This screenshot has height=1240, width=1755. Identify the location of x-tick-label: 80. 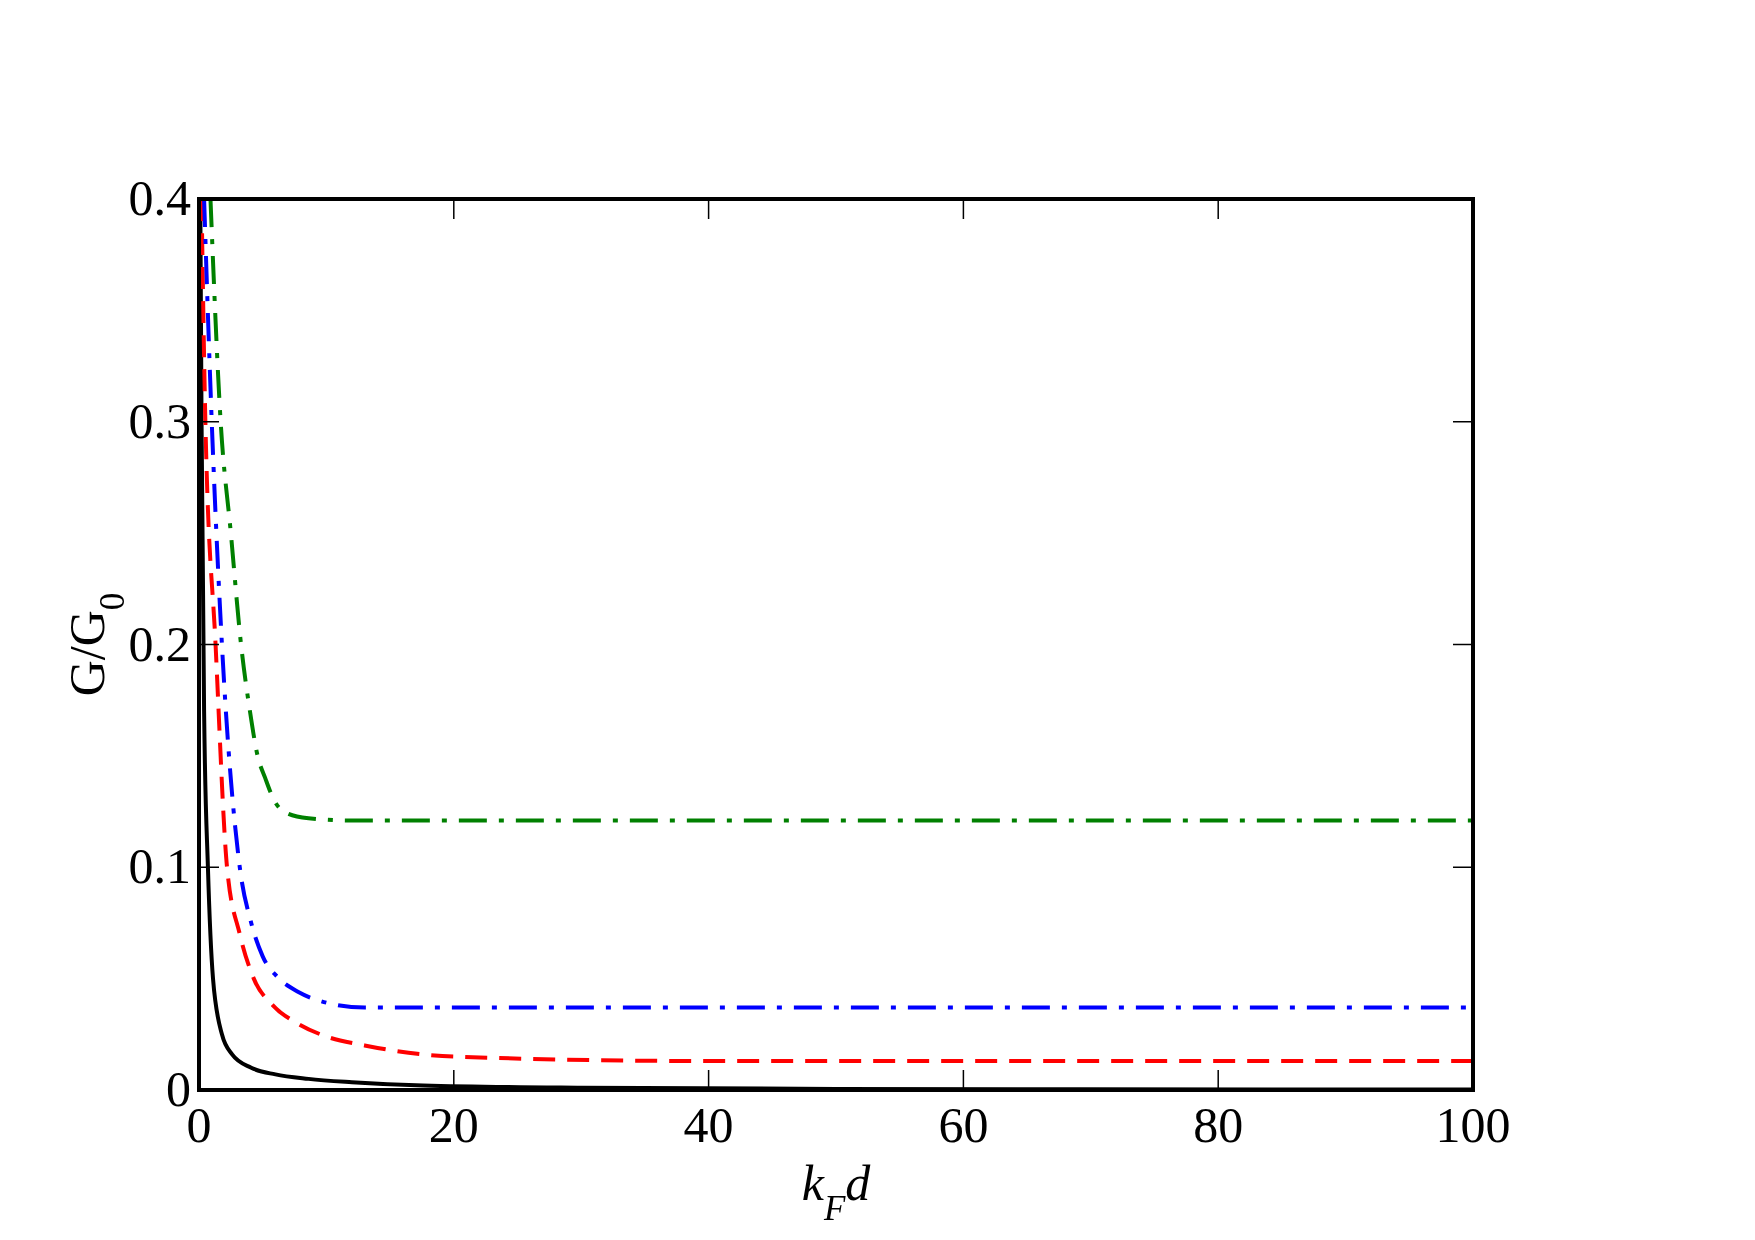
(1218, 1125).